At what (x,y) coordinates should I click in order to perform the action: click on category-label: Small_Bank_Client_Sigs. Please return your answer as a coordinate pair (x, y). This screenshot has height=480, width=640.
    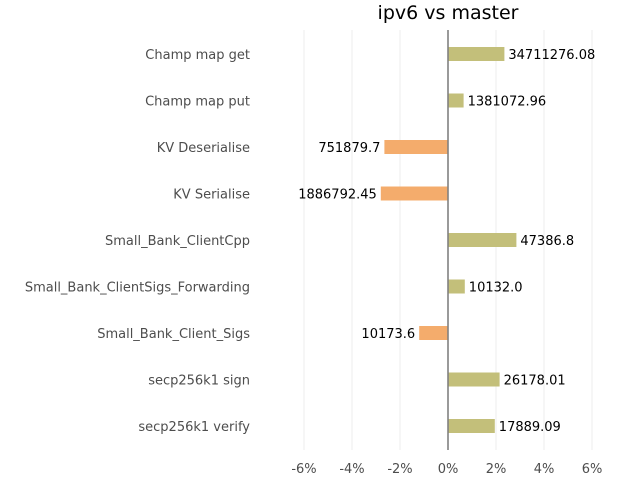
    Looking at the image, I should click on (173, 334).